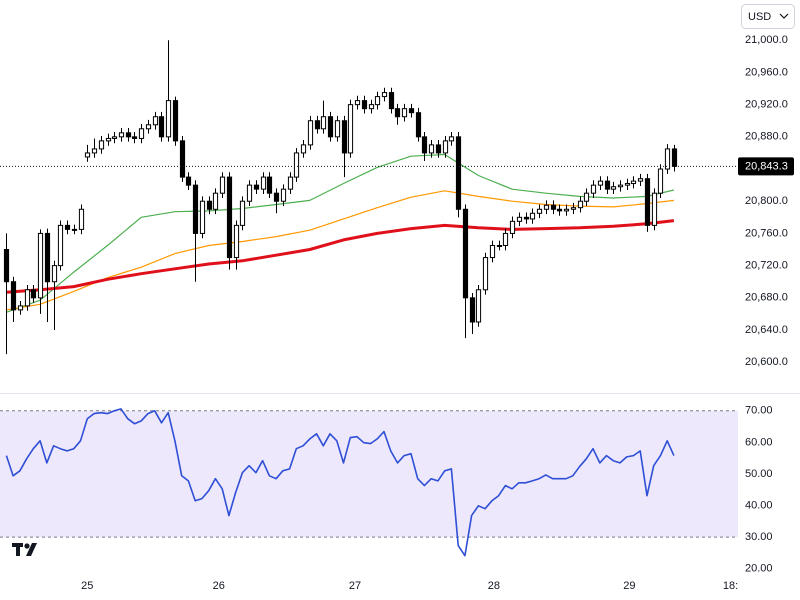  Describe the element at coordinates (24, 549) in the screenshot. I see `tradingview-logo` at that location.